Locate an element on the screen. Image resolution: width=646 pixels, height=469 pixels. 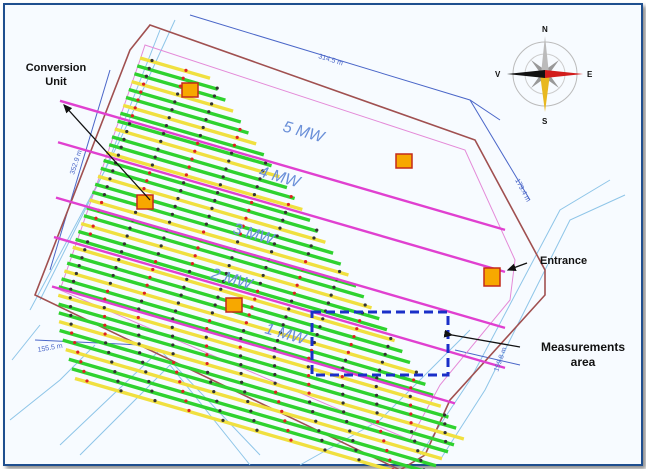
compass-north-needle is located at coordinates (545, 55).